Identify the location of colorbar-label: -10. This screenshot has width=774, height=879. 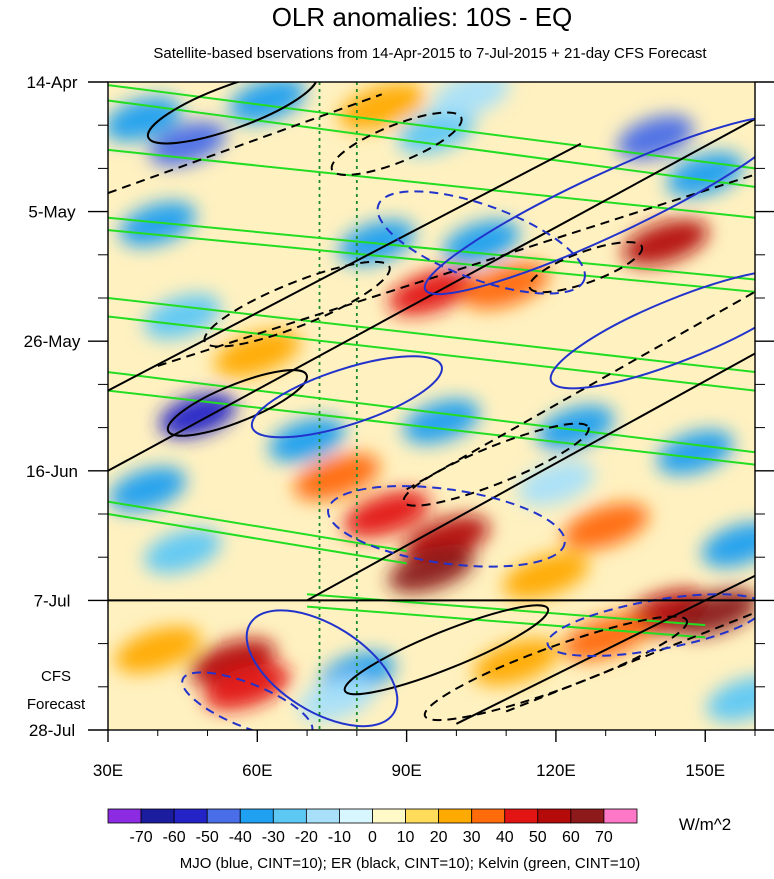
(339, 837).